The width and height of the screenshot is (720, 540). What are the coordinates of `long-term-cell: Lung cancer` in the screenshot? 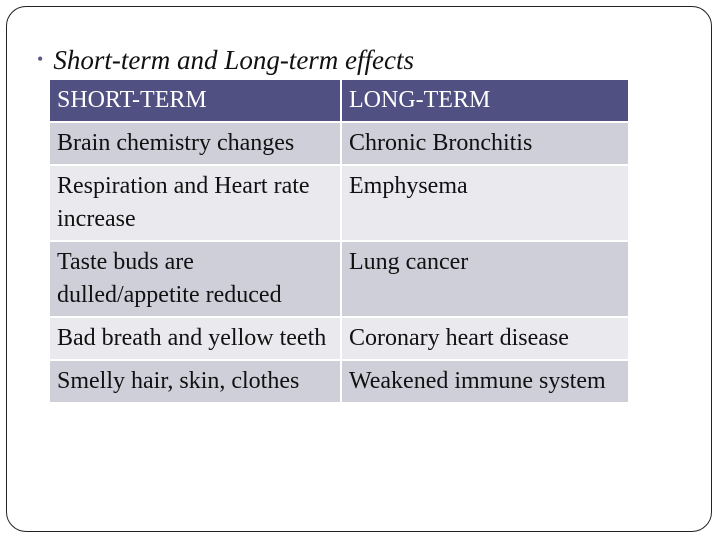 It's located at (485, 279).